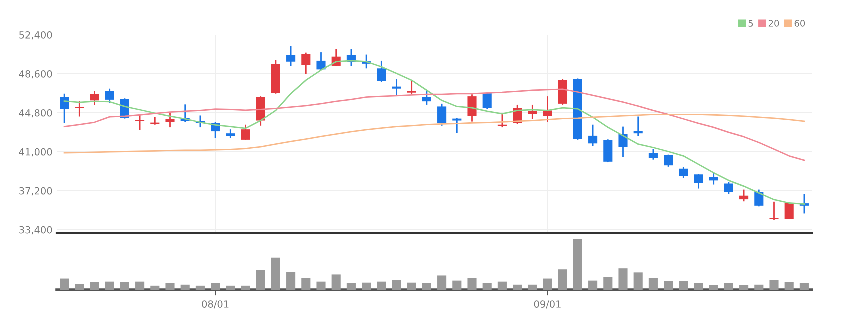 The height and width of the screenshot is (326, 849). I want to click on legend-label: 20, so click(774, 23).